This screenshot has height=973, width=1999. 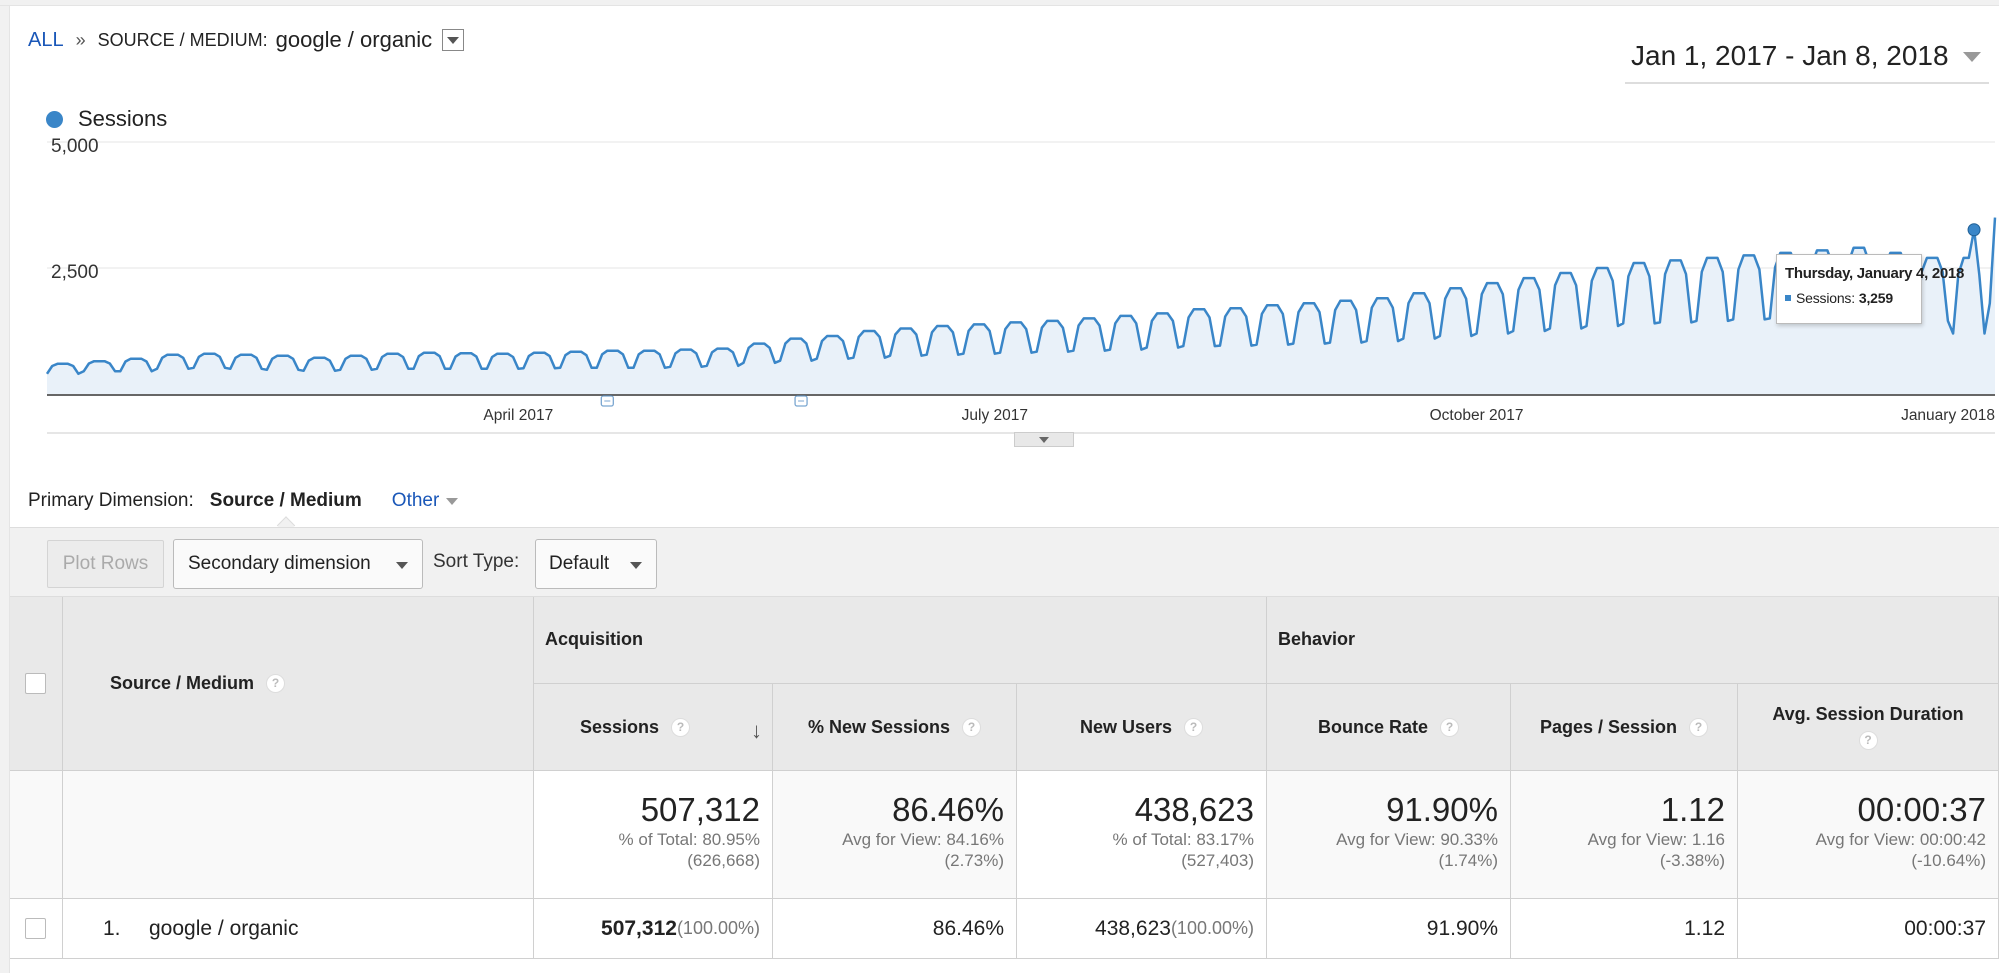 I want to click on row-avg-duration-cell: 00:00:37, so click(x=1868, y=929).